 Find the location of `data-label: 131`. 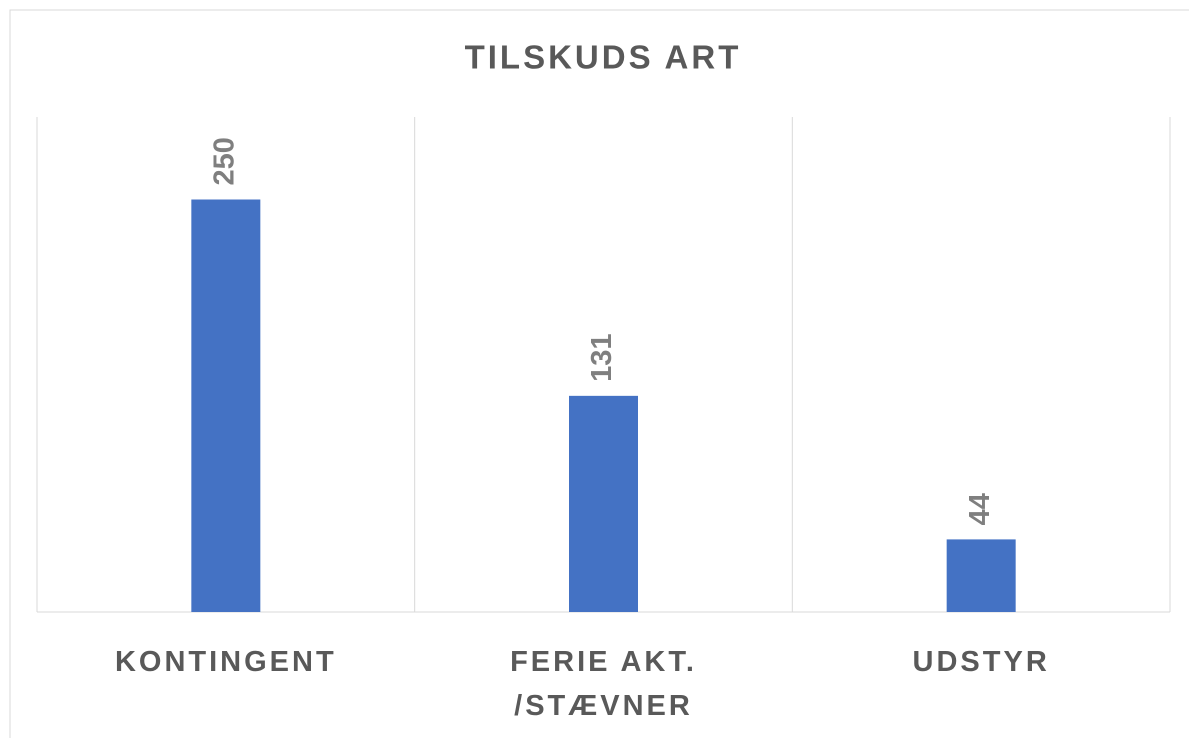

data-label: 131 is located at coordinates (602, 357).